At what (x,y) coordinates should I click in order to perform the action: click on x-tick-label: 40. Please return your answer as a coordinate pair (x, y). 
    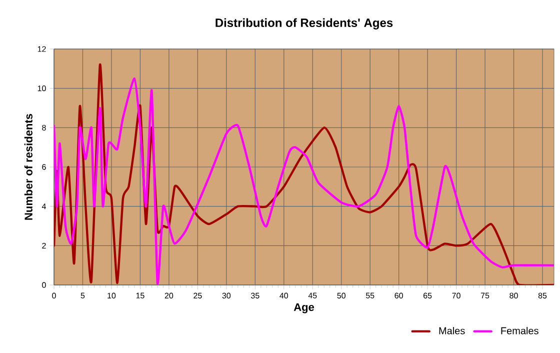
    Looking at the image, I should click on (284, 295).